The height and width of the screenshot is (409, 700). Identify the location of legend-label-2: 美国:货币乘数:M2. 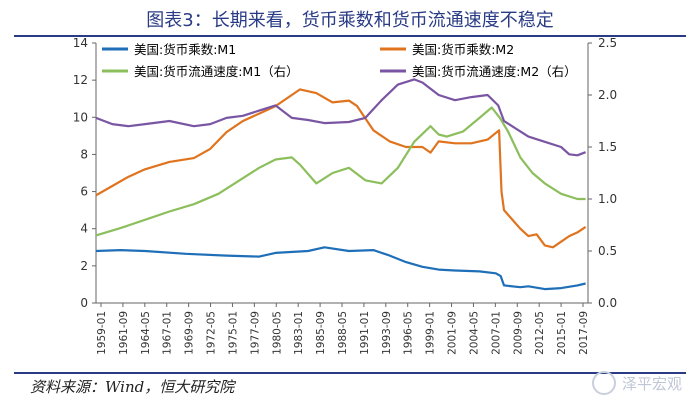
(463, 49).